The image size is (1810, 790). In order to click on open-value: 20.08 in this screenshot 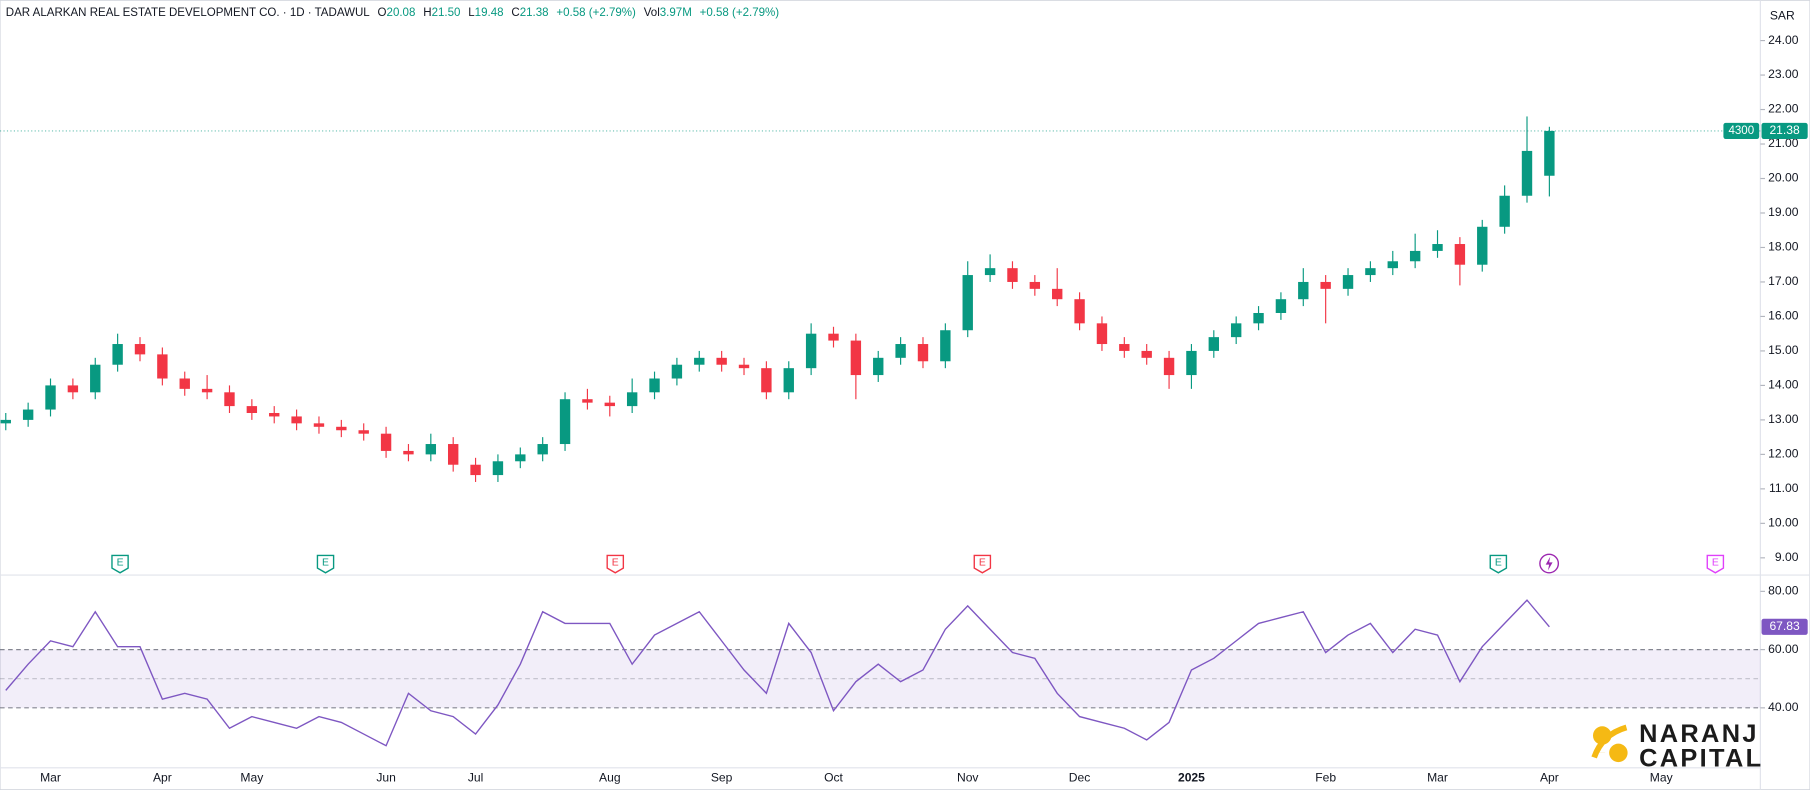, I will do `click(401, 13)`.